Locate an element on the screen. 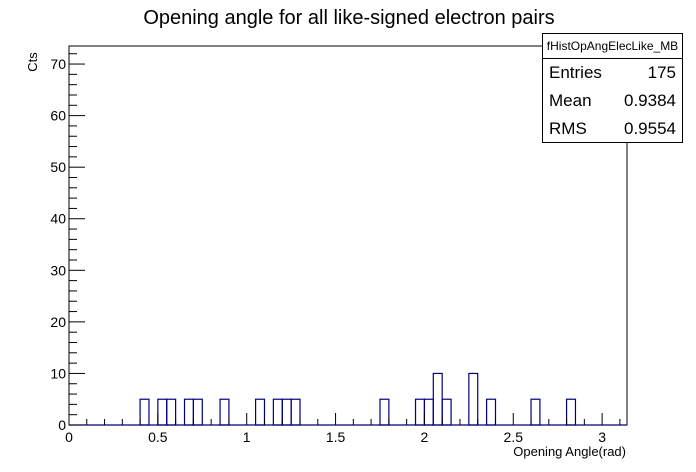  y-axis-label: Cts is located at coordinates (32, 62).